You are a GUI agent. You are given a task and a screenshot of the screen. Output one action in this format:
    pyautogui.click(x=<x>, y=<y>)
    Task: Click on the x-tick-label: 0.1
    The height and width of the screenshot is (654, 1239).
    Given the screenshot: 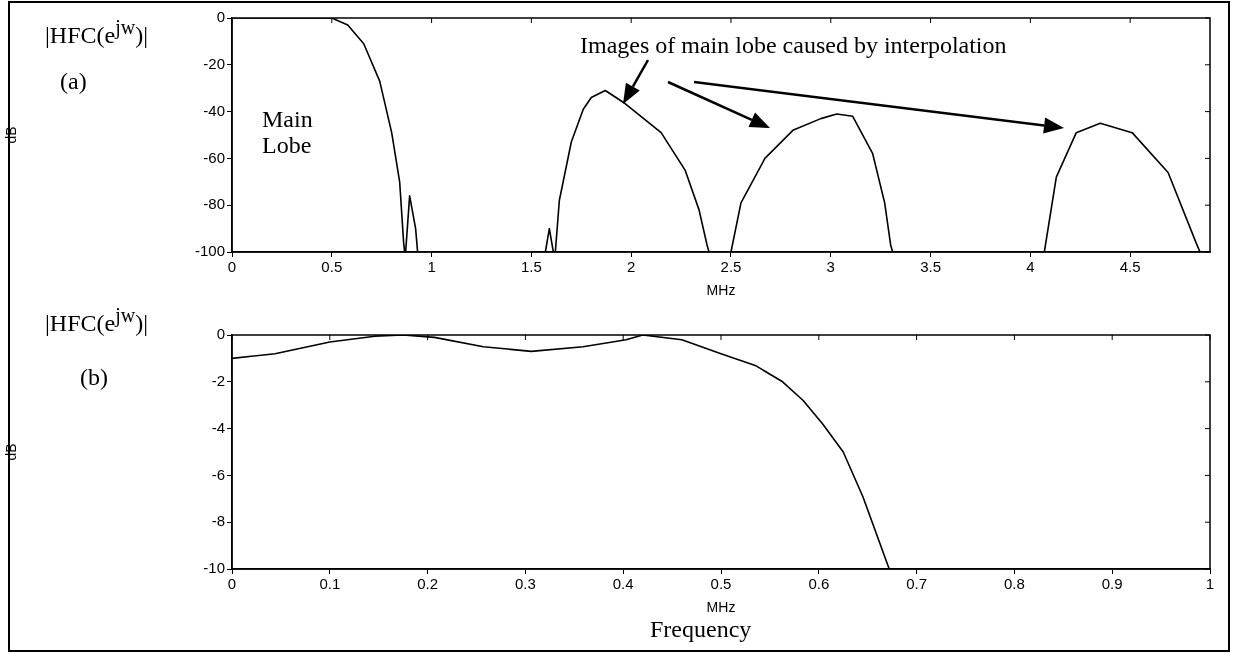 What is the action you would take?
    pyautogui.click(x=330, y=584)
    